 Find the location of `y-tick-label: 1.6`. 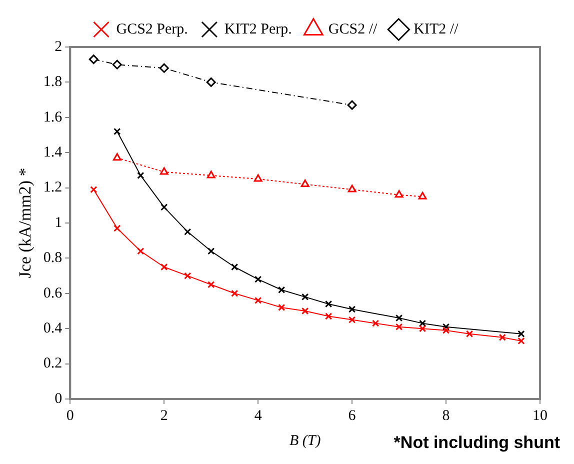

y-tick-label: 1.6 is located at coordinates (53, 117).